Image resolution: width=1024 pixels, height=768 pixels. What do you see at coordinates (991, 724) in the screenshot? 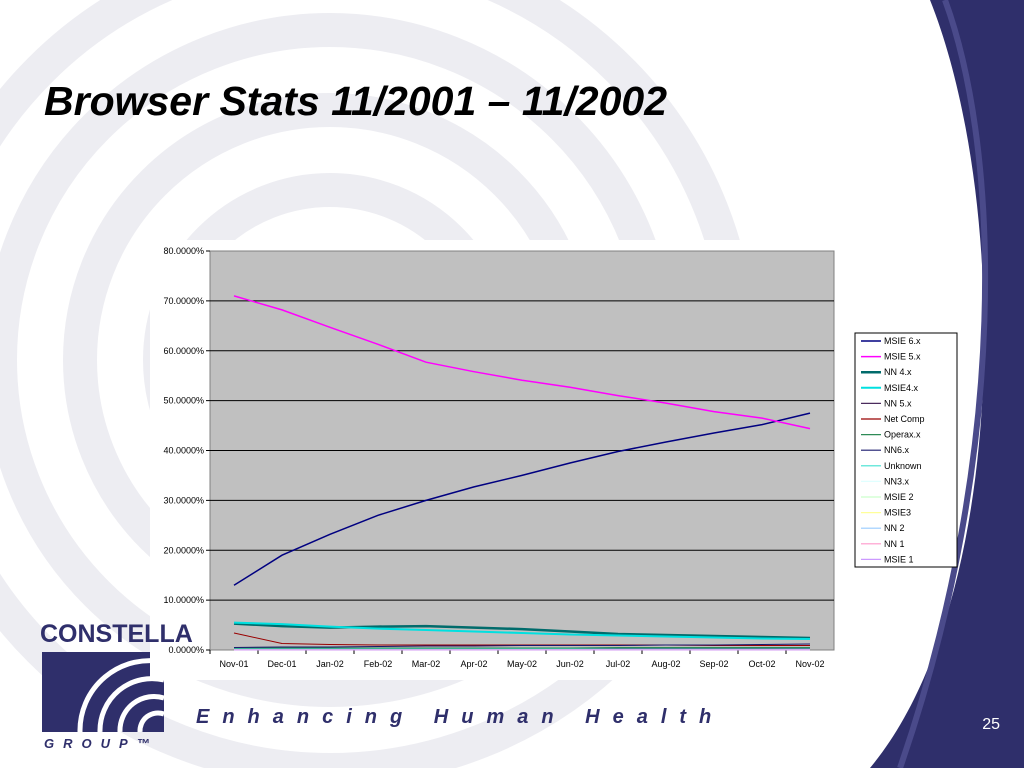
I see `slide-number: 25` at bounding box center [991, 724].